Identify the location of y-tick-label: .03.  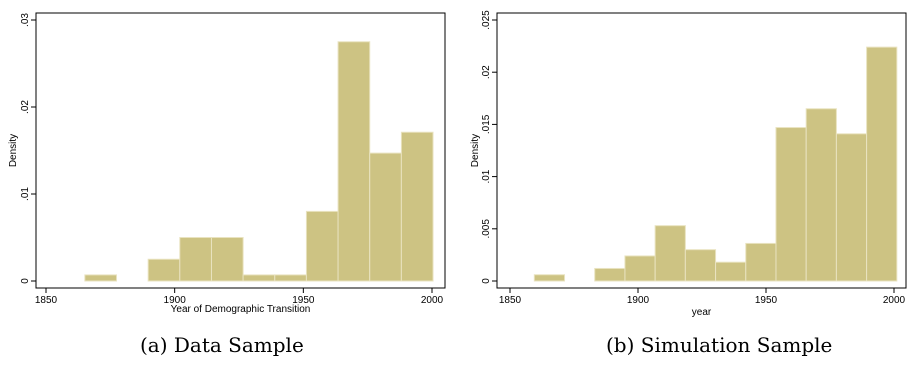
(25, 20).